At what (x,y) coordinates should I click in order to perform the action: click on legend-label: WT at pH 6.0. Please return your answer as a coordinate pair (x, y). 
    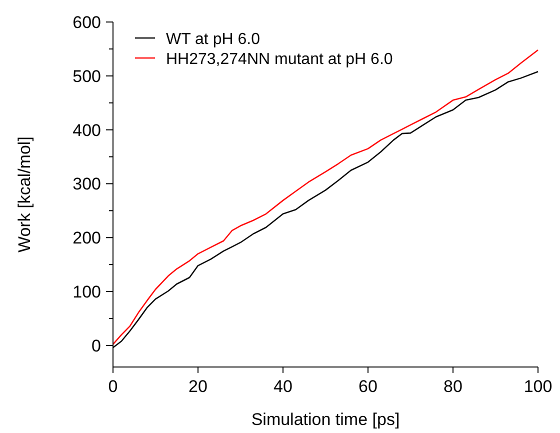
    Looking at the image, I should click on (213, 39).